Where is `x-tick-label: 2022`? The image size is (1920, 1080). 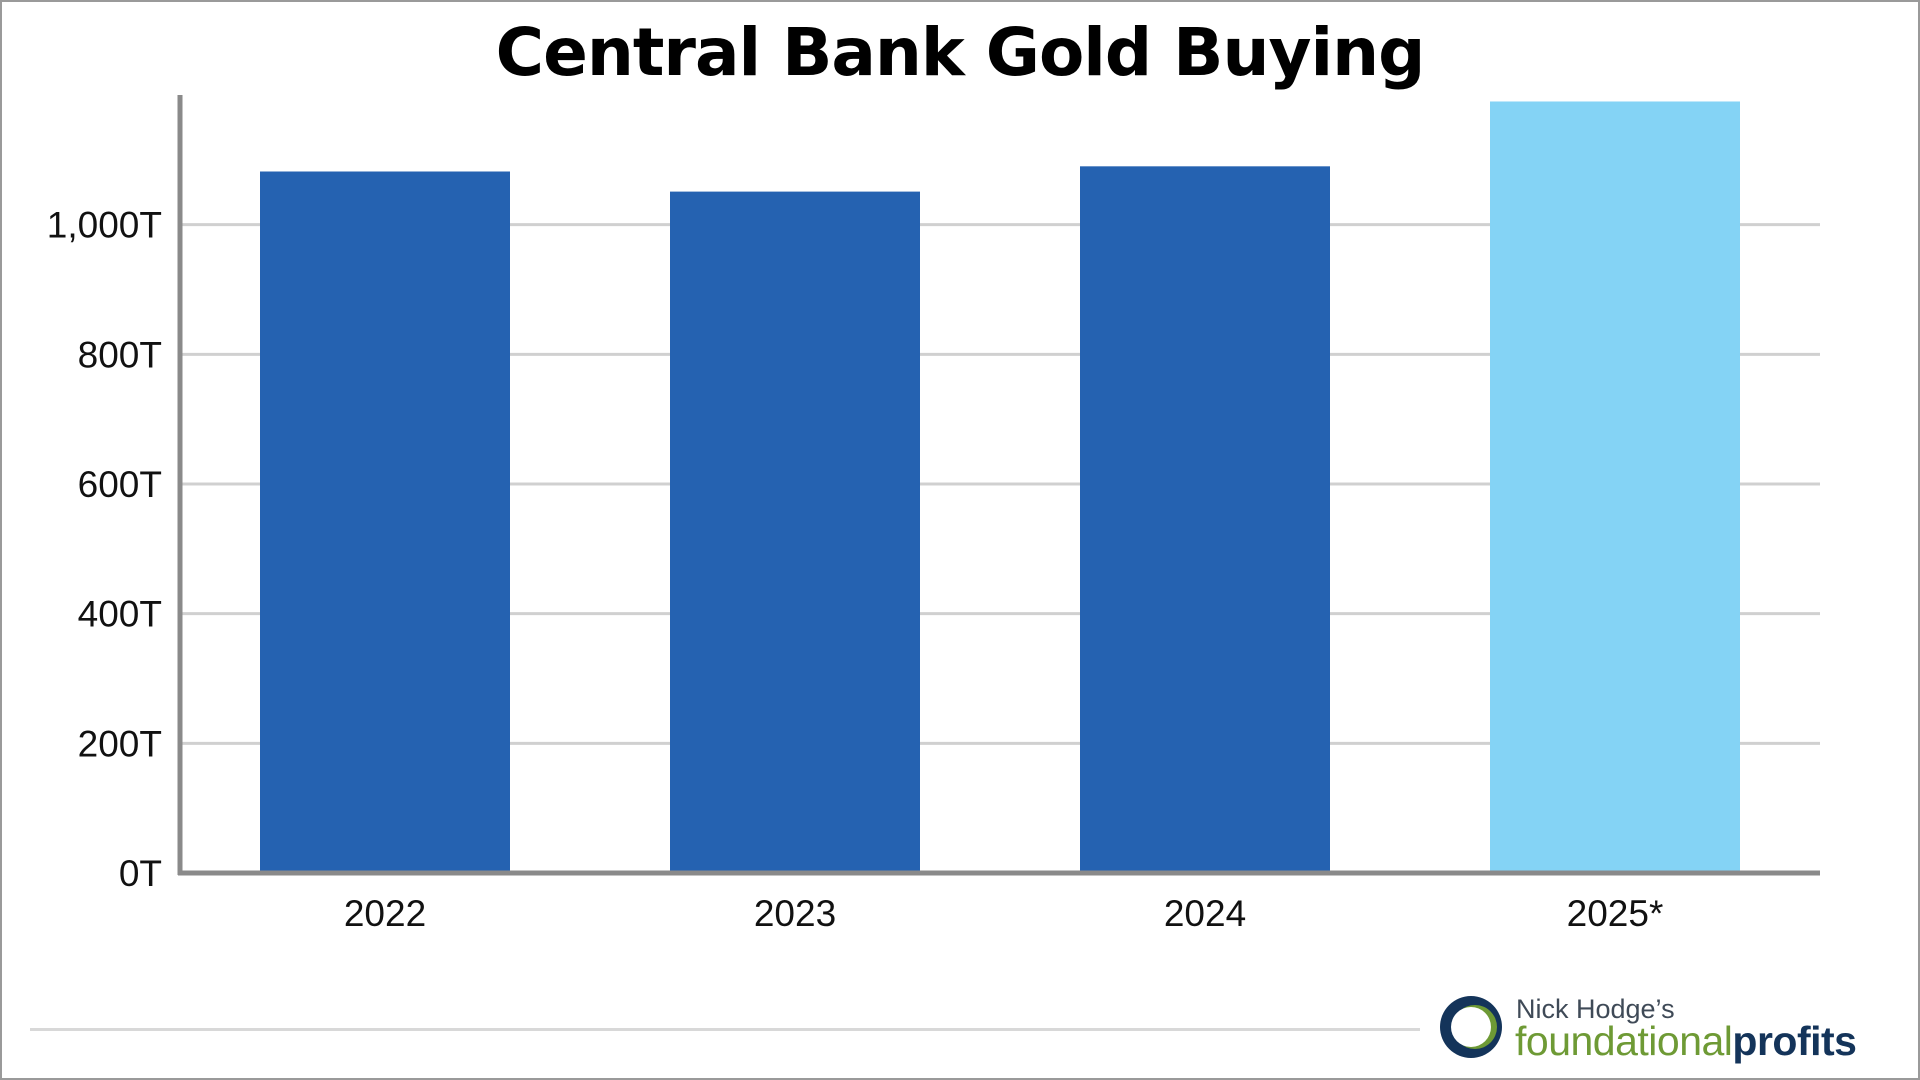 x-tick-label: 2022 is located at coordinates (385, 913).